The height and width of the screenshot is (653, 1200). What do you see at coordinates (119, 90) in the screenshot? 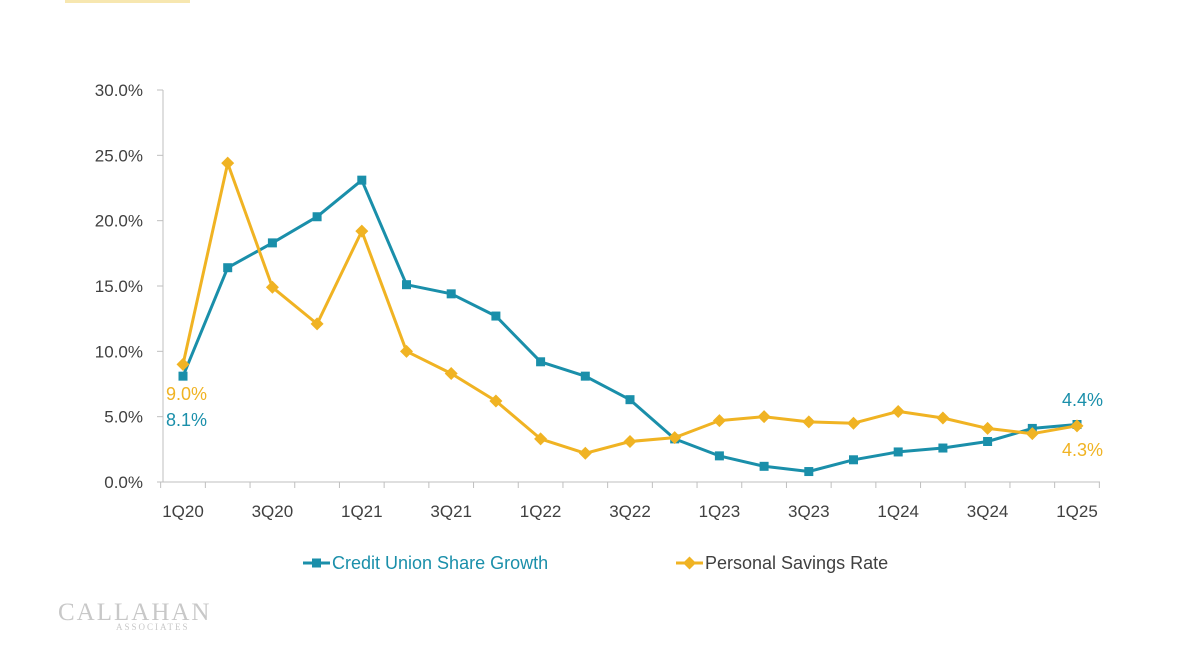
I see `y-tick-label: 30.0%` at bounding box center [119, 90].